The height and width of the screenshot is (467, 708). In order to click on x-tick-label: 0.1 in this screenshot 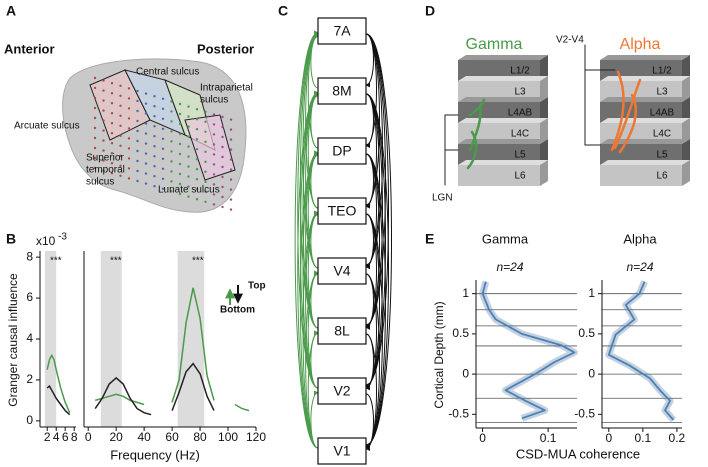, I will do `click(643, 438)`.